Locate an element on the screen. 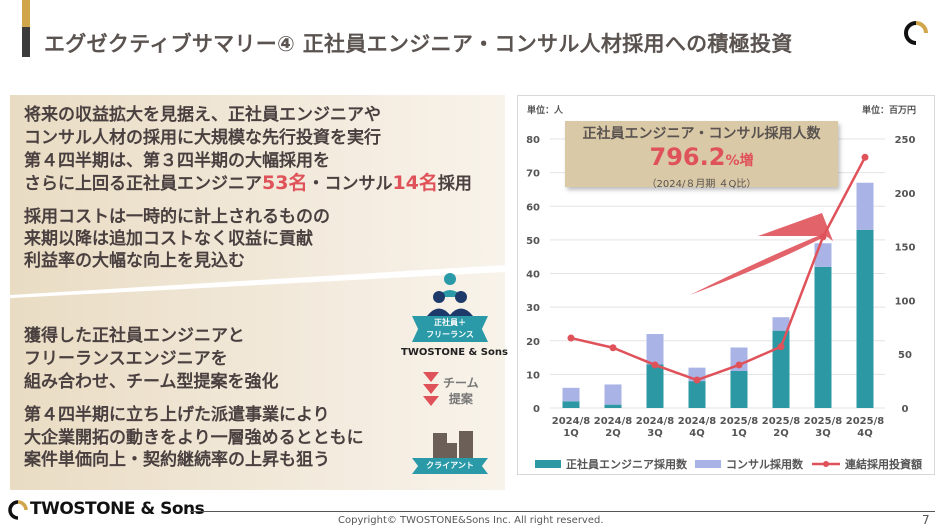  text-line: 案件単価向上・契約継続率の上昇も狙う is located at coordinates (177, 460).